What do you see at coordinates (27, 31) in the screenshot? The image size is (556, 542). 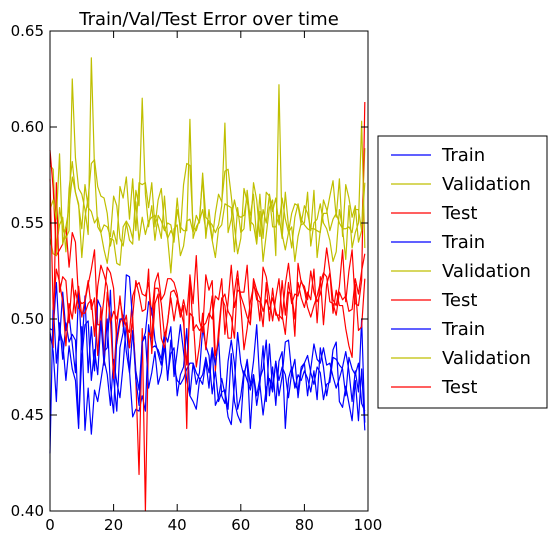 I see `y-tick-label: 0.65` at bounding box center [27, 31].